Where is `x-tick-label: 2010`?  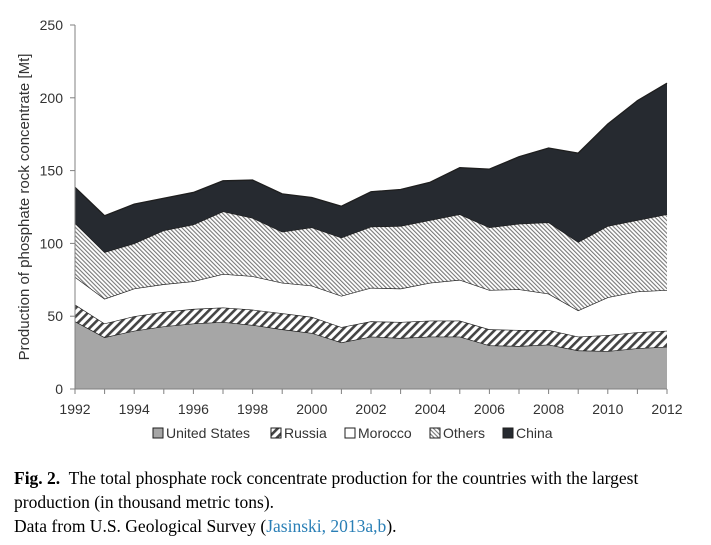
x-tick-label: 2010 is located at coordinates (607, 409).